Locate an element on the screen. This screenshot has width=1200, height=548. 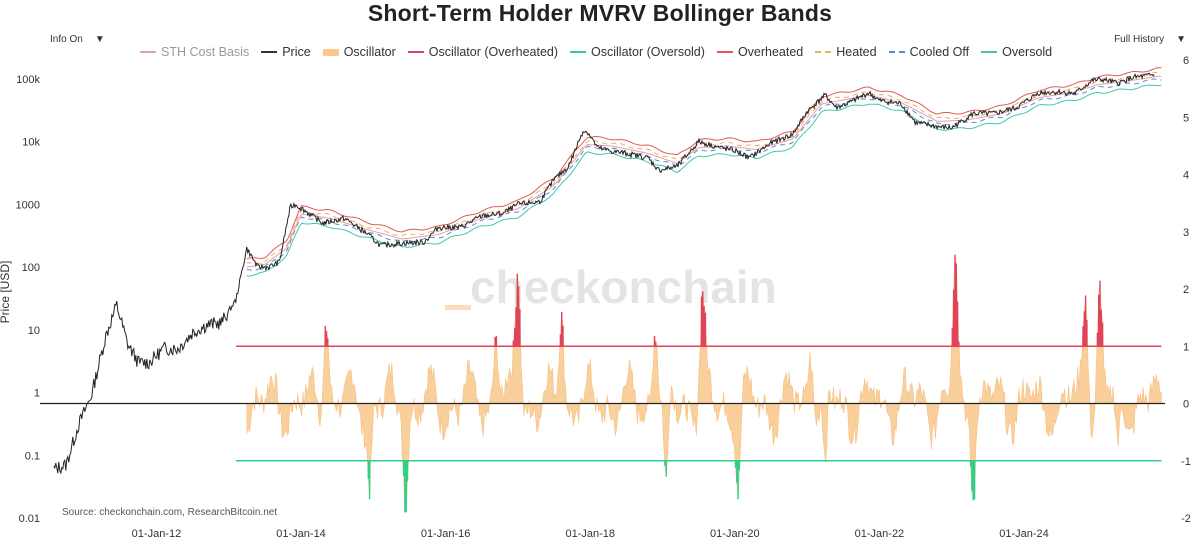
legend-item-cooled-off: Cooled Off is located at coordinates (929, 52).